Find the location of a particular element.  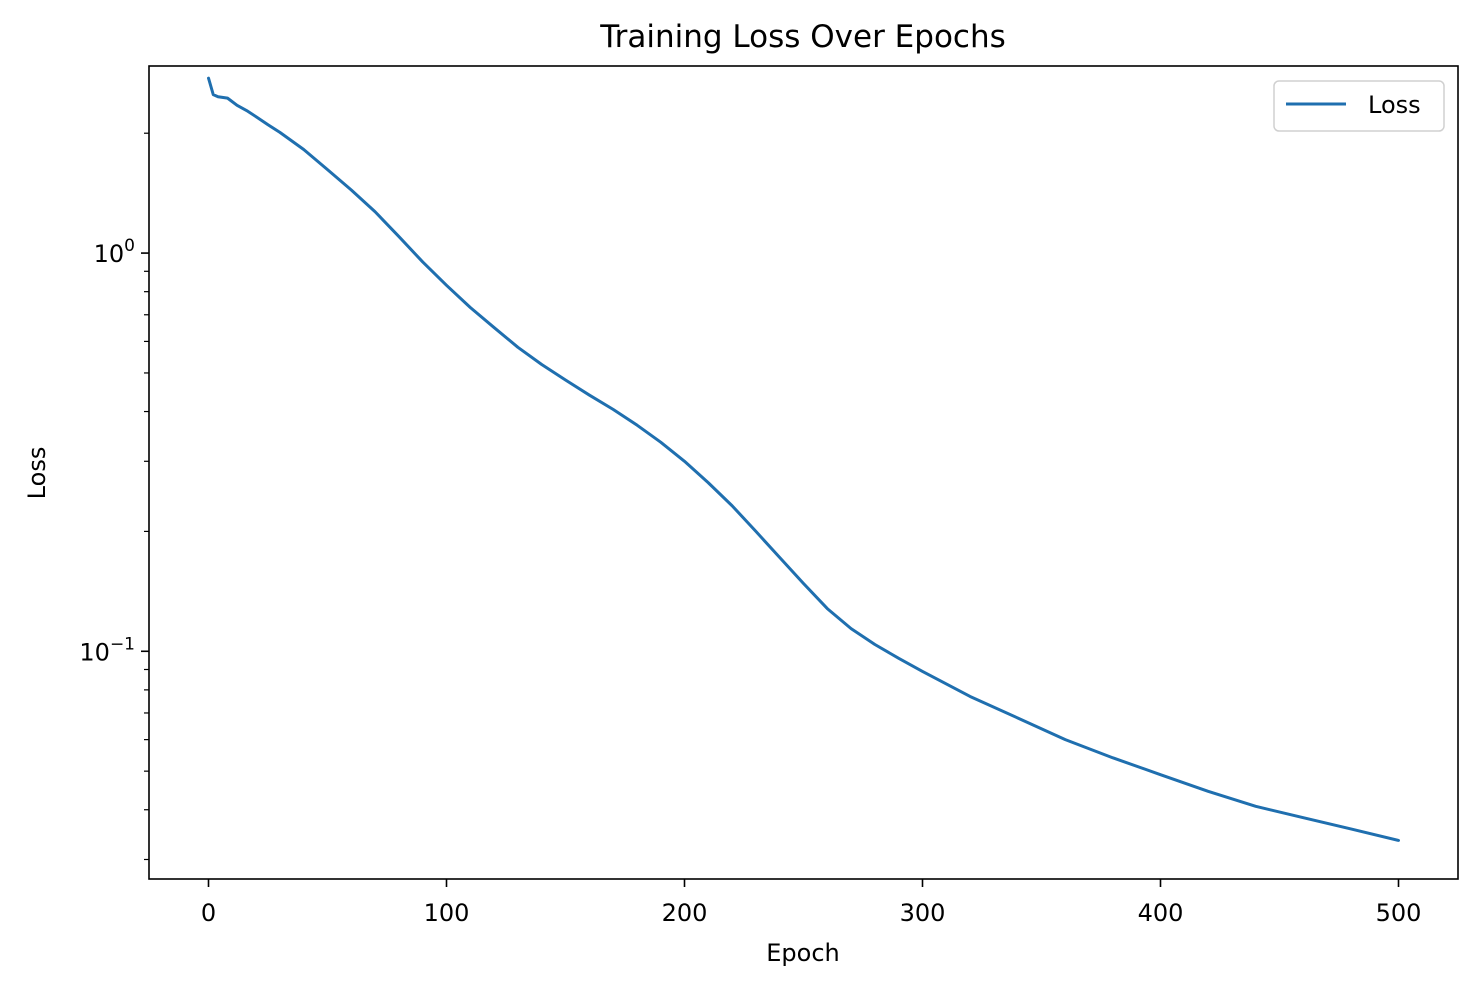

y-axis-ticks: 10⁰ 10⁻¹ is located at coordinates (114, 496).